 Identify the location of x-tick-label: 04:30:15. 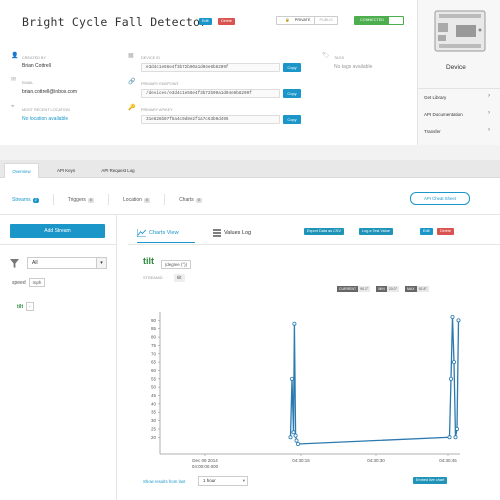
(301, 460).